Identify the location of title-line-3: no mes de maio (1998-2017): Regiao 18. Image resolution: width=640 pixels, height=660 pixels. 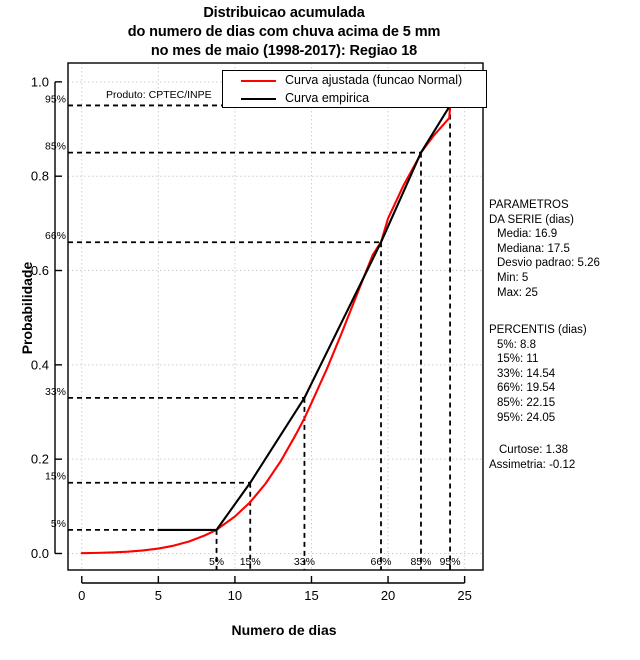
(284, 51).